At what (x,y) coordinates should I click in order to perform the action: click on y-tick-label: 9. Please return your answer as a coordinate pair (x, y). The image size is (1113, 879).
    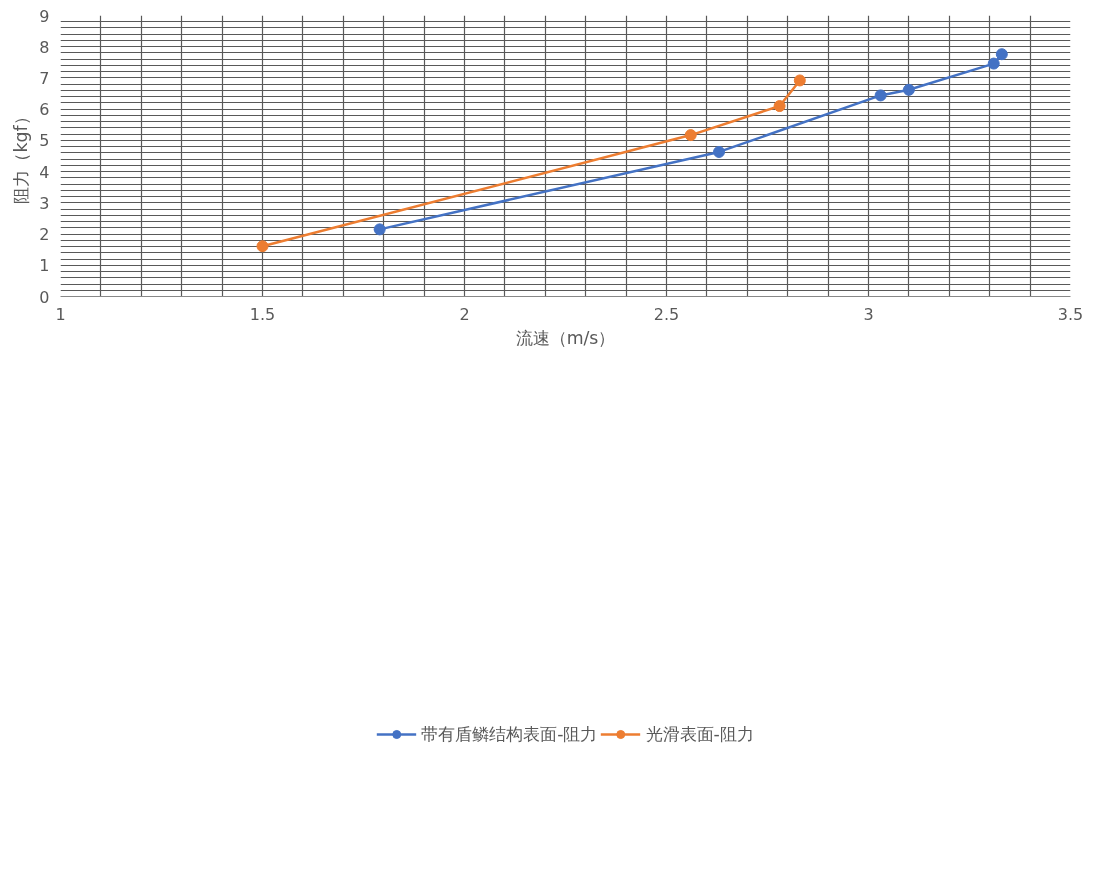
    Looking at the image, I should click on (44, 16).